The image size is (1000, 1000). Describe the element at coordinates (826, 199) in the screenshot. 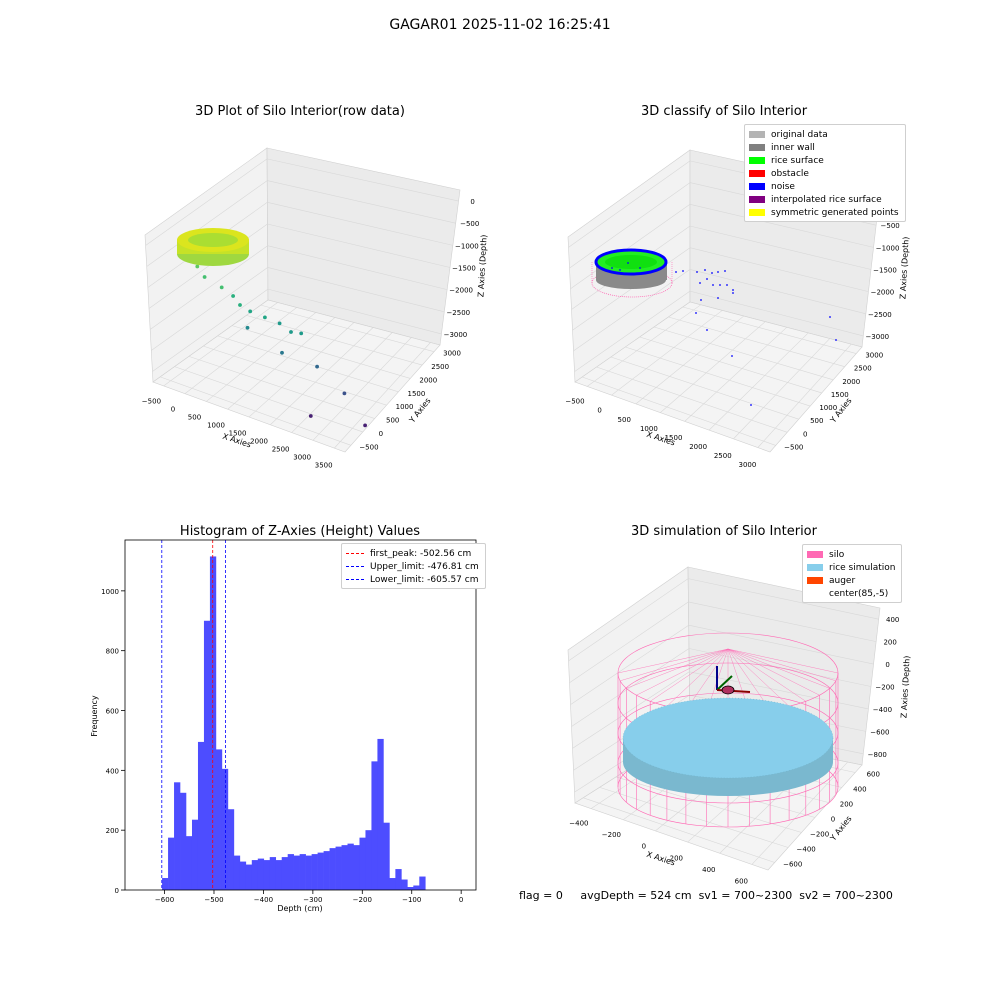

I see `legend-label: interpolated rice surface` at that location.